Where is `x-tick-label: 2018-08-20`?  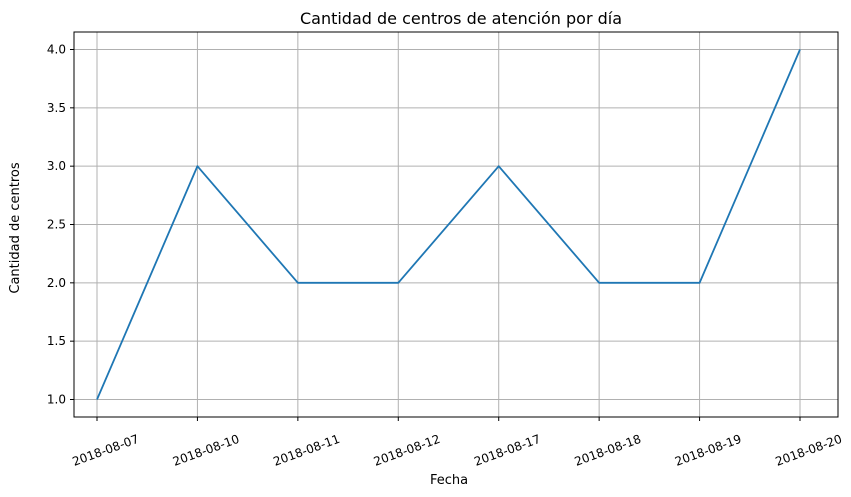 x-tick-label: 2018-08-20 is located at coordinates (808, 450).